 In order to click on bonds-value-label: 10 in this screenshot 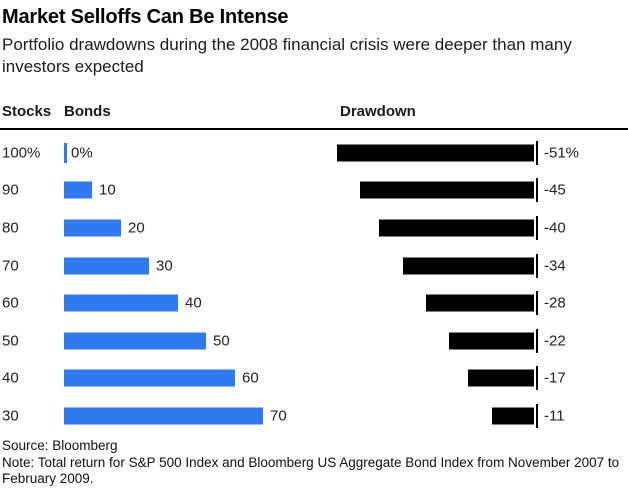, I will do `click(107, 190)`.